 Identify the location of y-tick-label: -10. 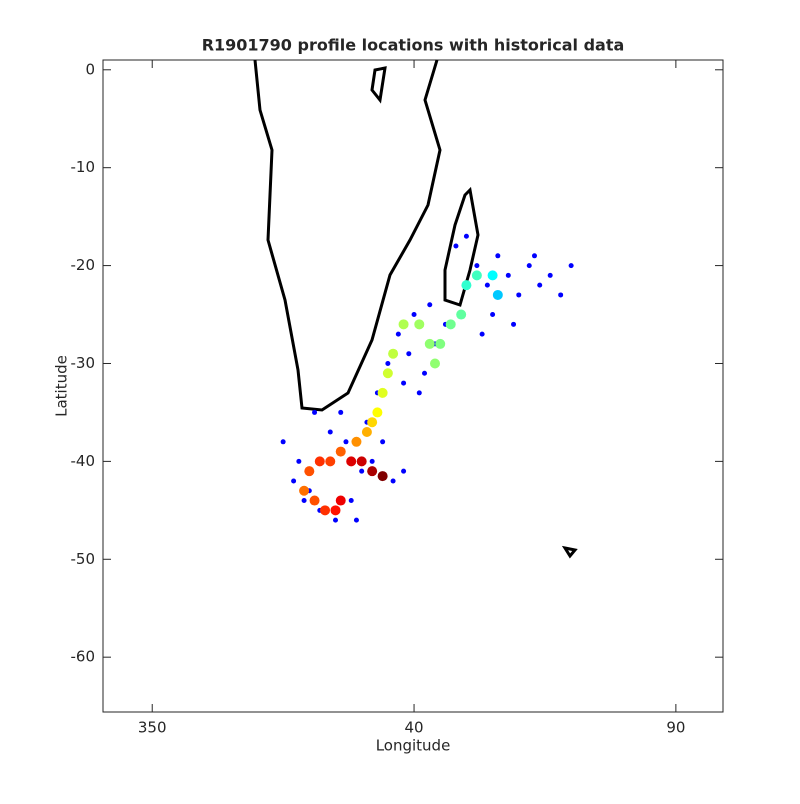
(83, 167).